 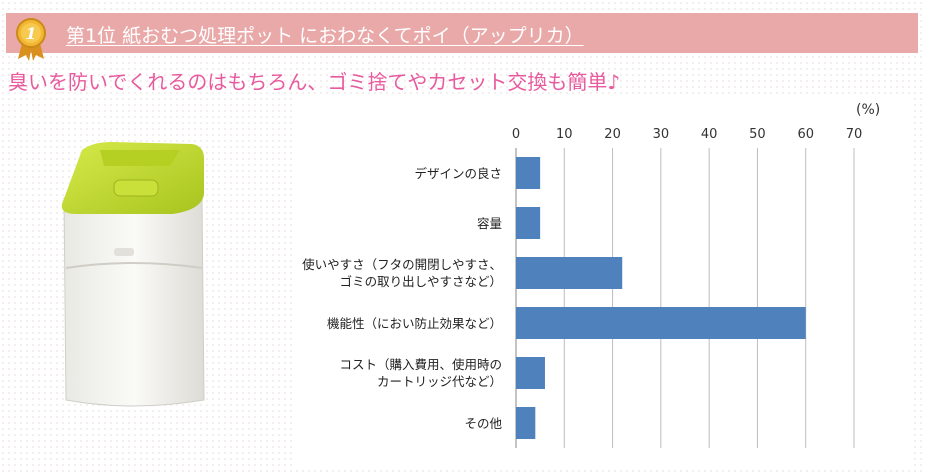 I want to click on category-label-line: ゴミの取り出しやすさなど）, so click(x=420, y=281).